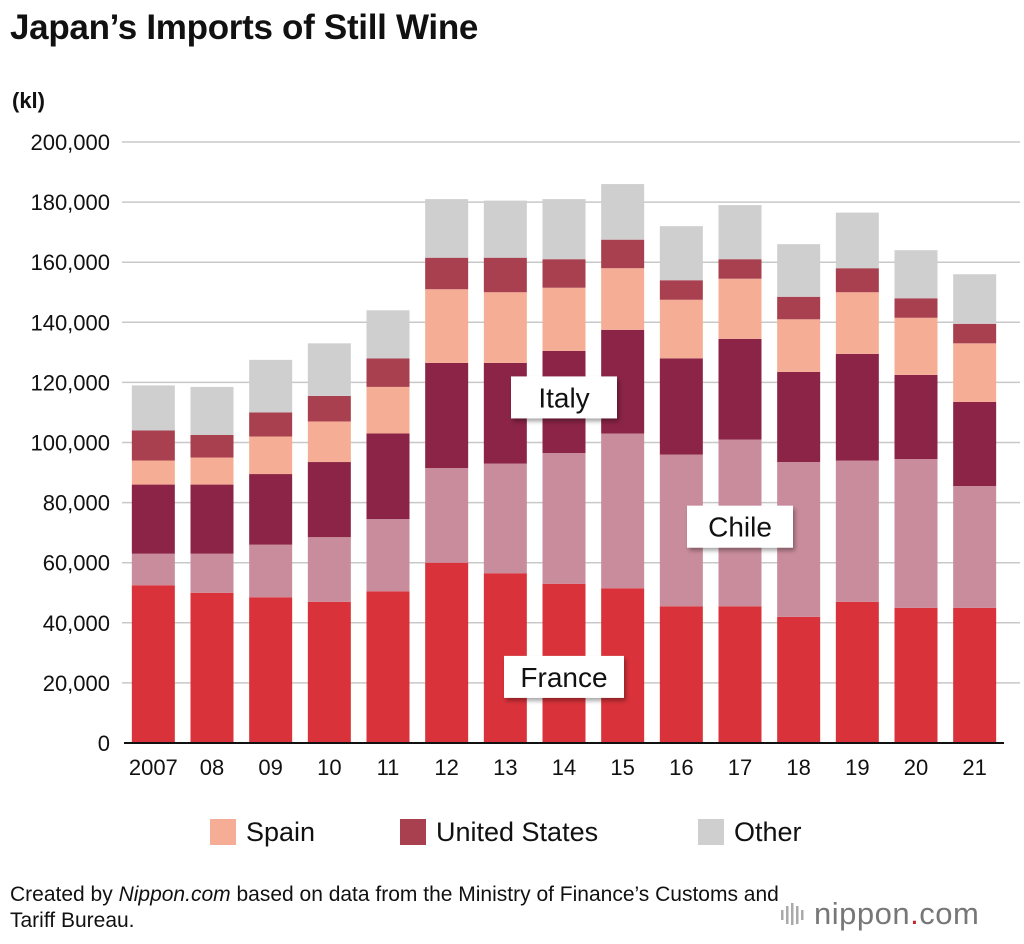 The image size is (1024, 944). Describe the element at coordinates (270, 767) in the screenshot. I see `x-tick-label: 09` at that location.